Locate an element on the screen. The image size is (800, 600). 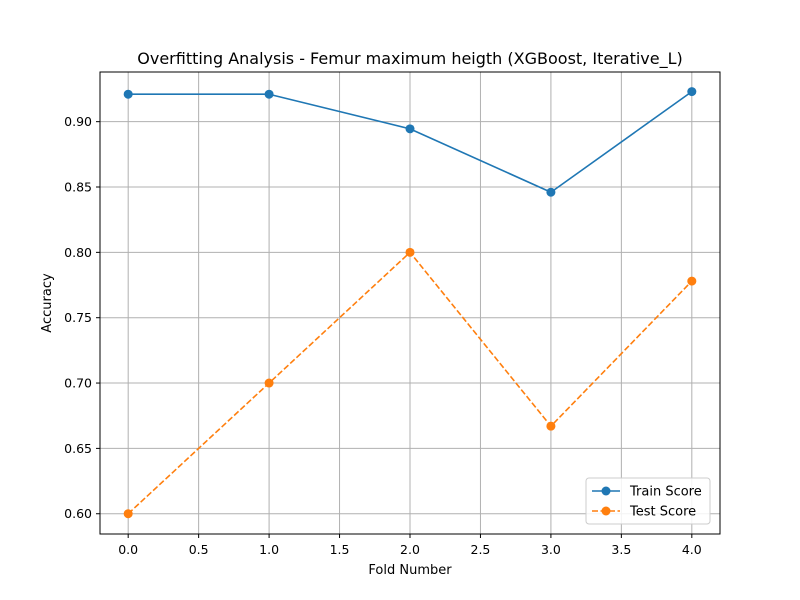
x-tick-label: 4.0 is located at coordinates (692, 549).